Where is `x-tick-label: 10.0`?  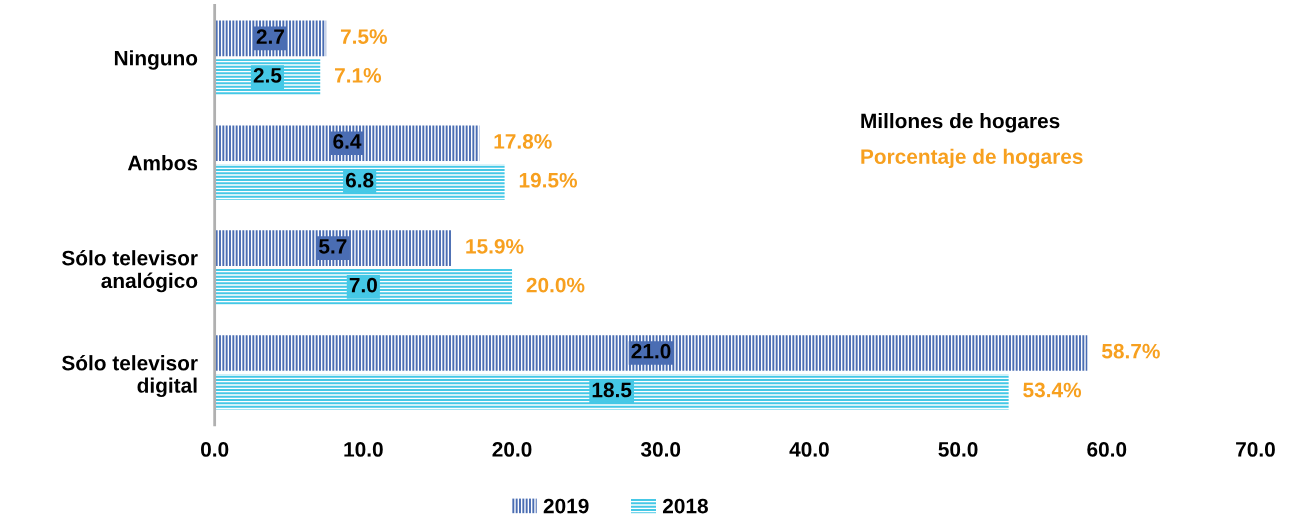
x-tick-label: 10.0 is located at coordinates (363, 449).